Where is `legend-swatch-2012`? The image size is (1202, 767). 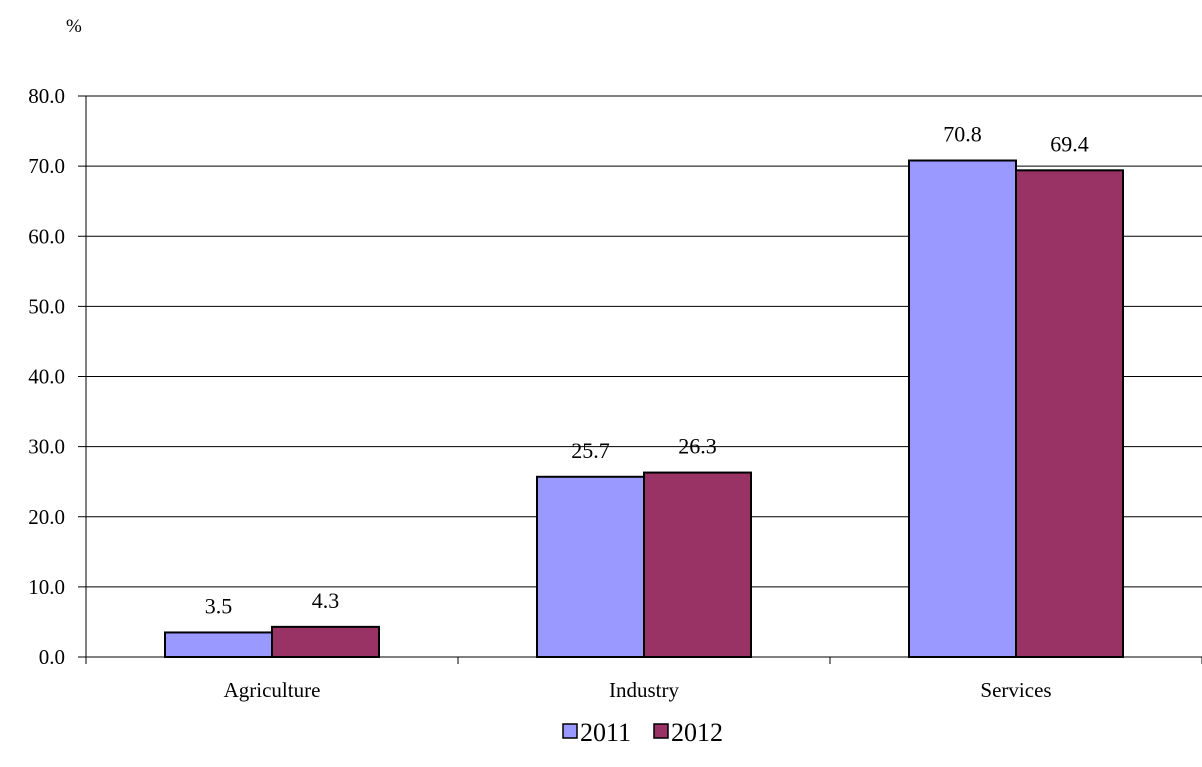 legend-swatch-2012 is located at coordinates (661, 731).